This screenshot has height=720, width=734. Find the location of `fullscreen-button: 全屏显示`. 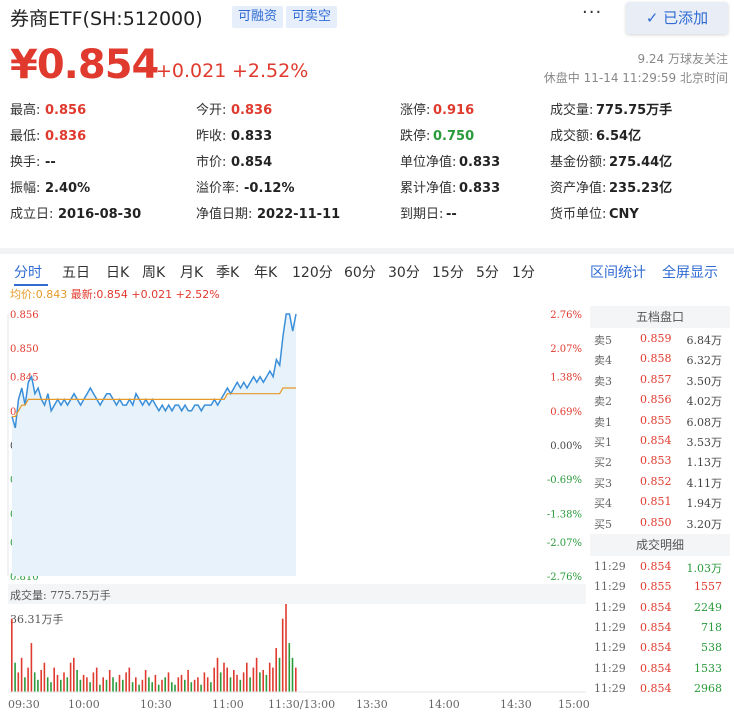

fullscreen-button: 全屏显示 is located at coordinates (690, 273).